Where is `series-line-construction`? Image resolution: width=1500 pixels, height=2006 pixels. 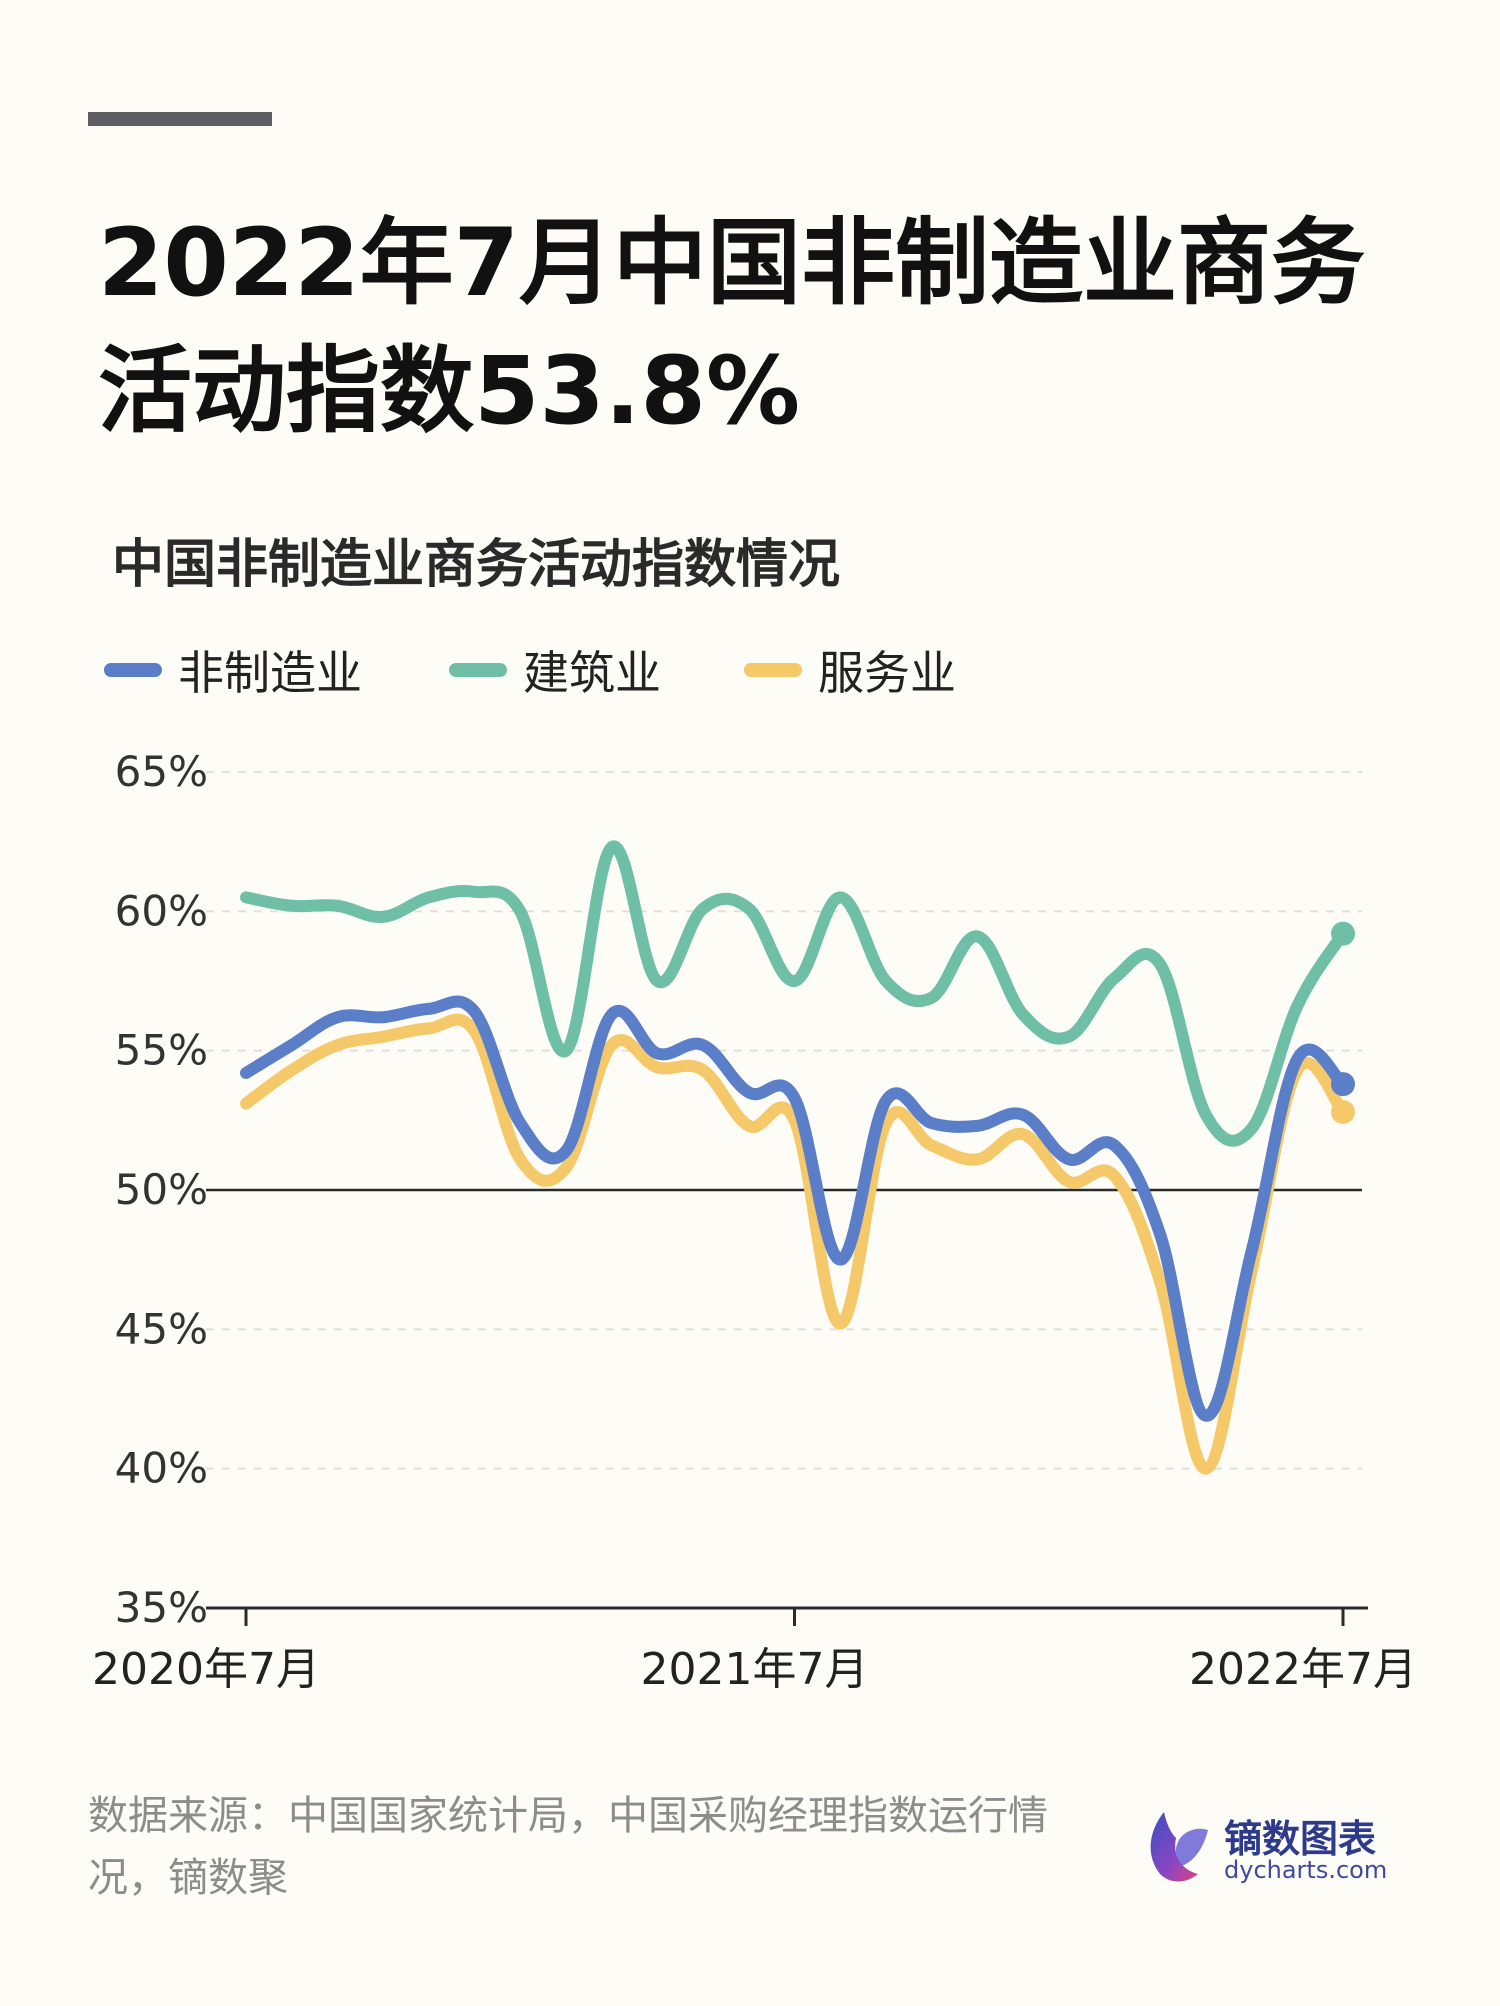
series-line-construction is located at coordinates (794, 993).